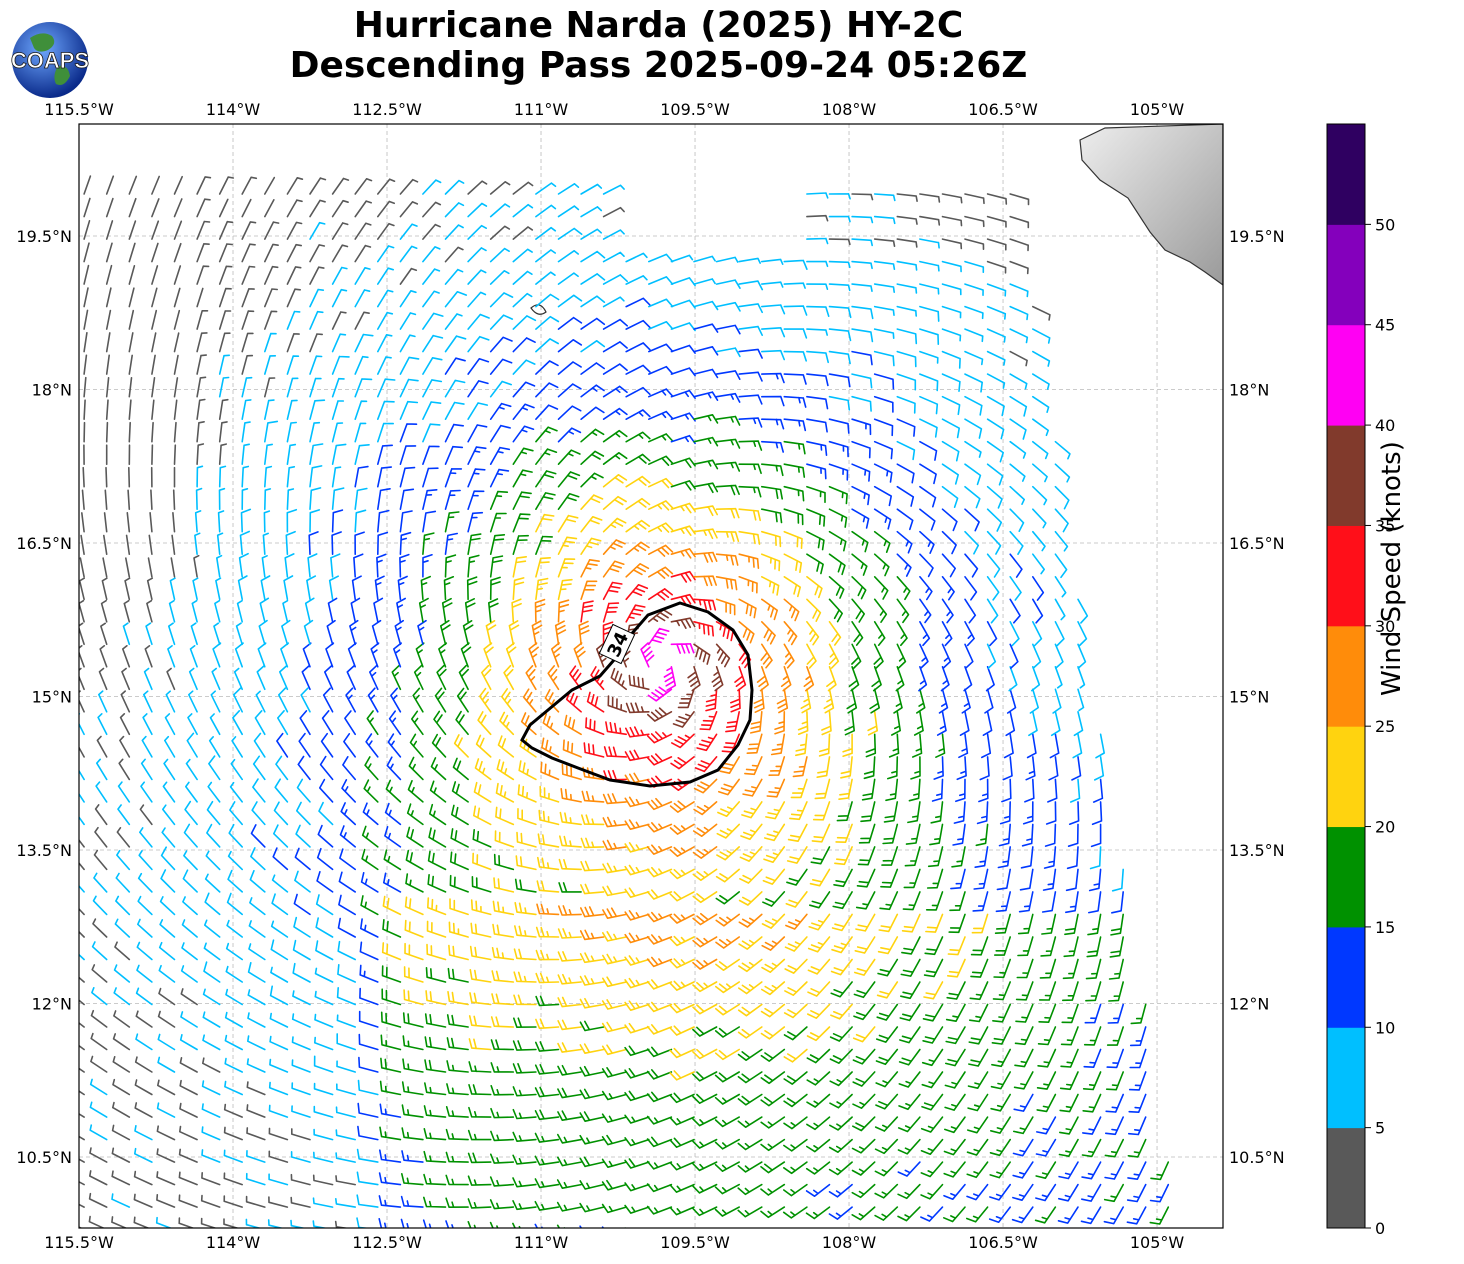 The height and width of the screenshot is (1264, 1464). I want to click on wind-barb-1979, so click(1019, 336).